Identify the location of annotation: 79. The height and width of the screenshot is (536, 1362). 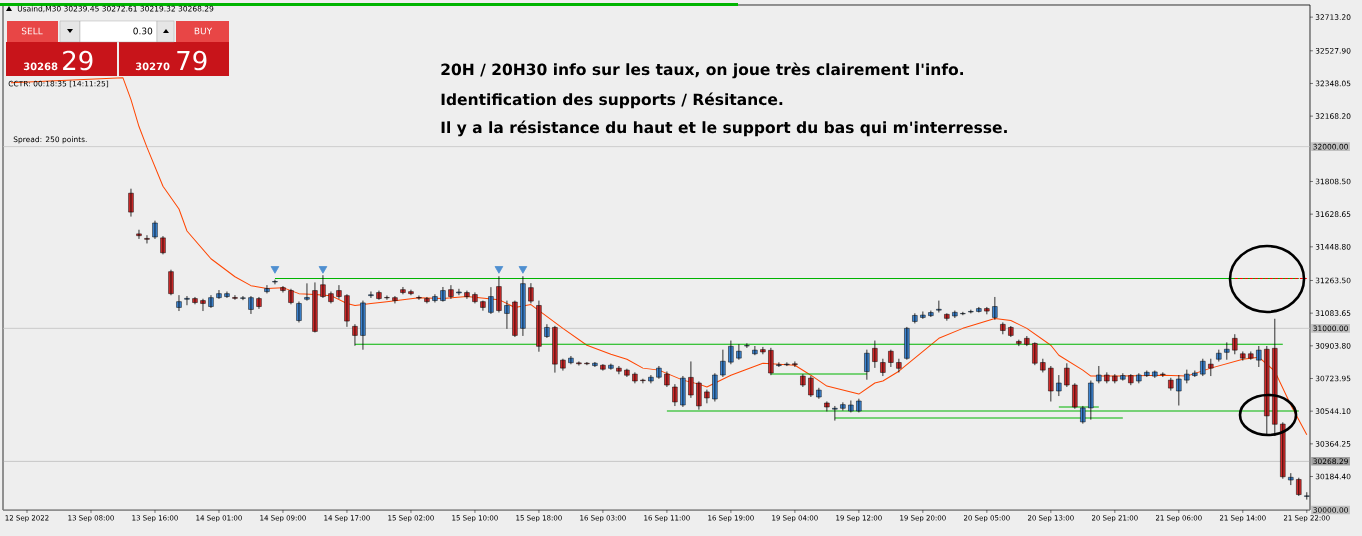
(192, 60).